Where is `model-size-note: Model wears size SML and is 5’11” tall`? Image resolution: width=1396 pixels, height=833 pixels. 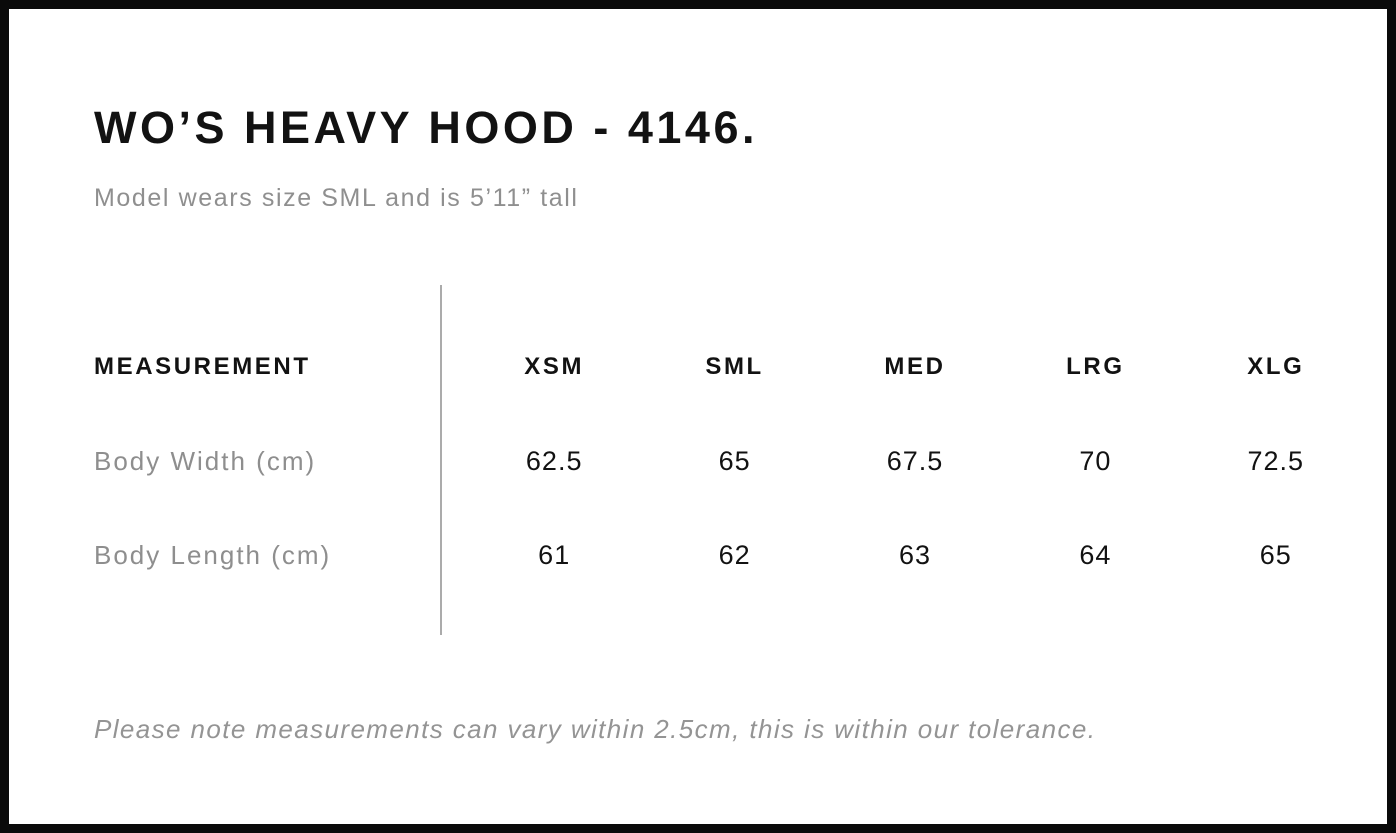 model-size-note: Model wears size SML and is 5’11” tall is located at coordinates (336, 198).